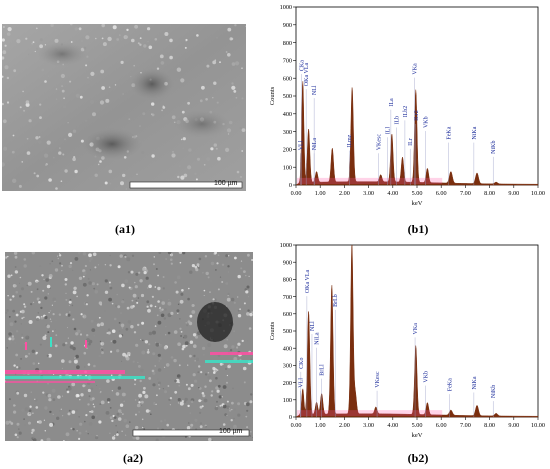 This screenshot has width=550, height=469. I want to click on peak-label: ILb2, so click(406, 112).